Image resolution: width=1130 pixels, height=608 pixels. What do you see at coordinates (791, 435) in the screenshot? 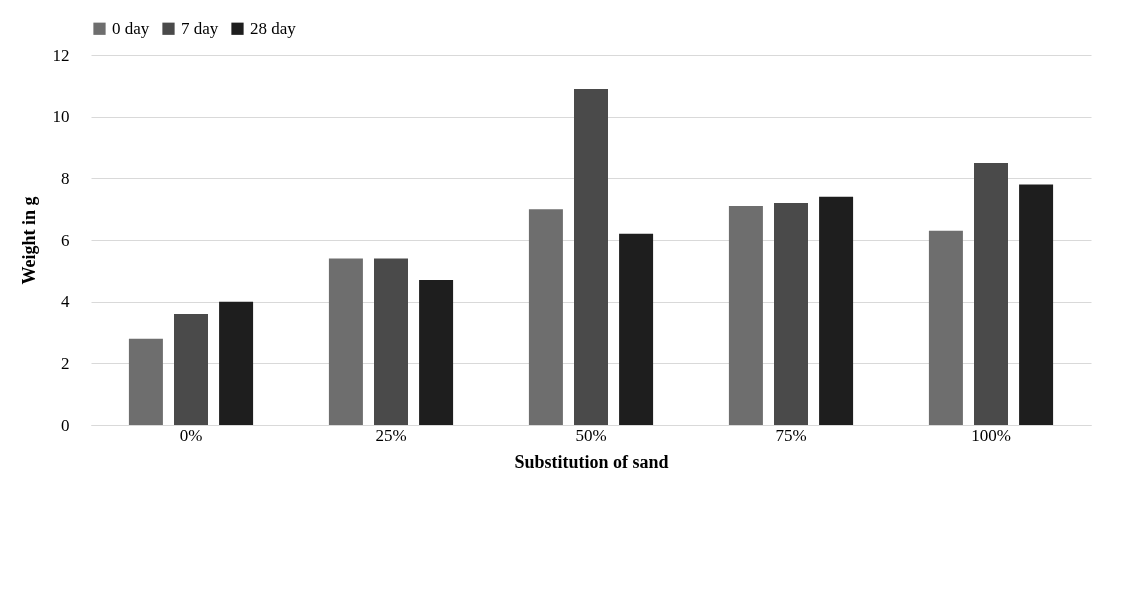
I see `x-tick-label: 75%` at bounding box center [791, 435].